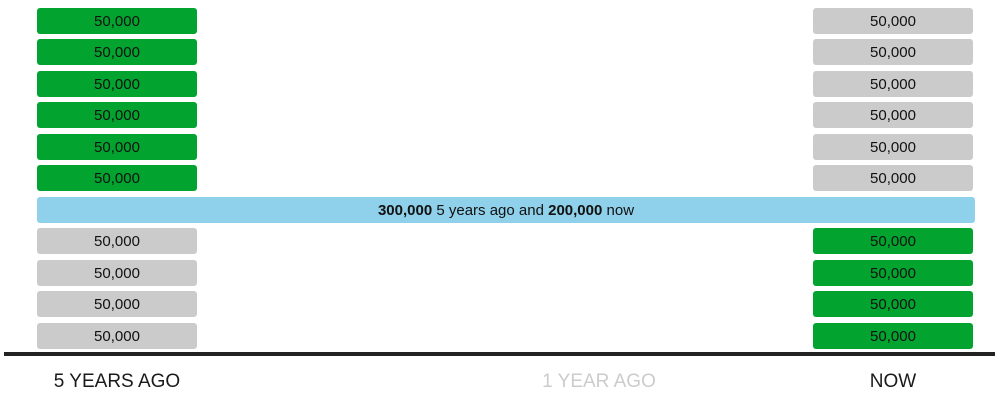 This screenshot has width=1004, height=408. I want to click on summary-value-then: 300,000, so click(405, 210).